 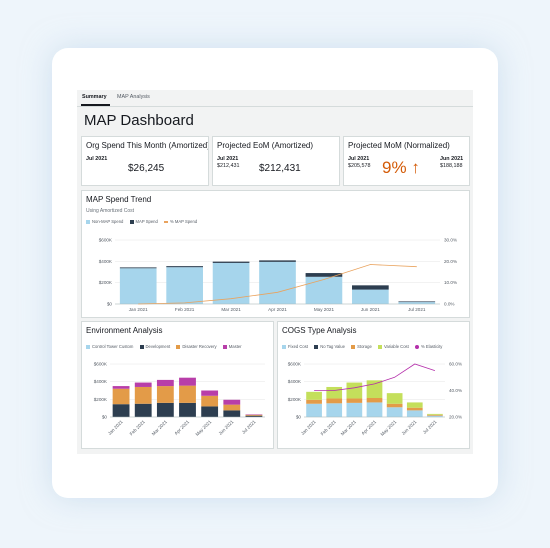 I want to click on legend-label: Non-MAP Spend, so click(x=108, y=221).